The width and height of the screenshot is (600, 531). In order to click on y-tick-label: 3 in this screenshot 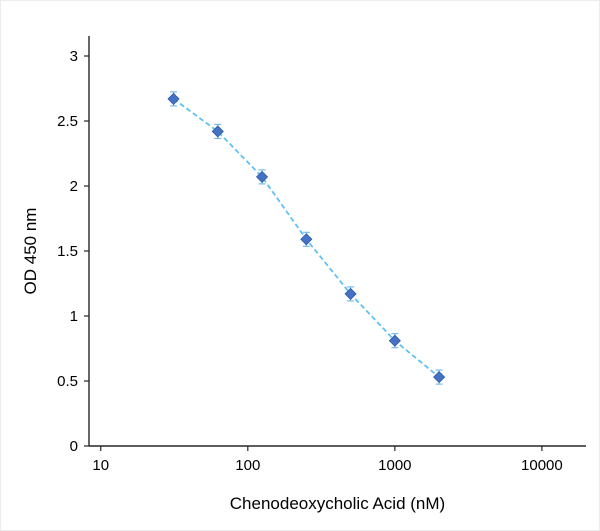, I will do `click(74, 56)`.